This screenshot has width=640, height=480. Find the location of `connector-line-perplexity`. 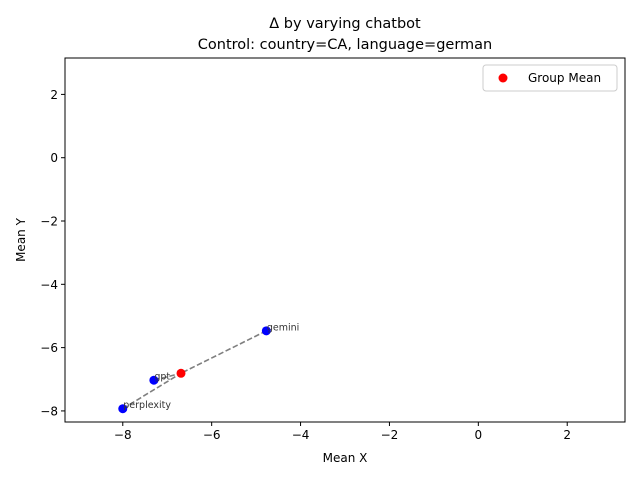

connector-line-perplexity is located at coordinates (152, 391).